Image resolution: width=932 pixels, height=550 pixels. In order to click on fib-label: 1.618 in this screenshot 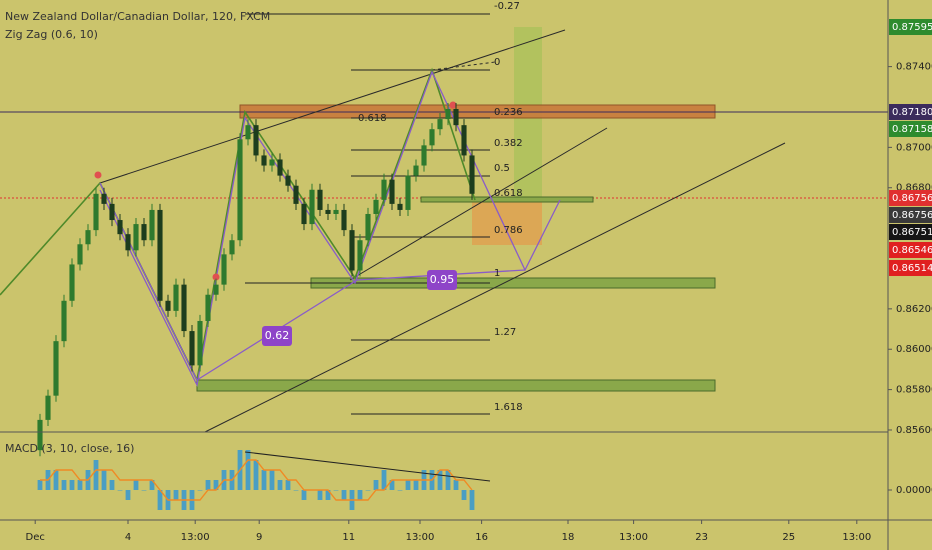, I will do `click(508, 407)`.